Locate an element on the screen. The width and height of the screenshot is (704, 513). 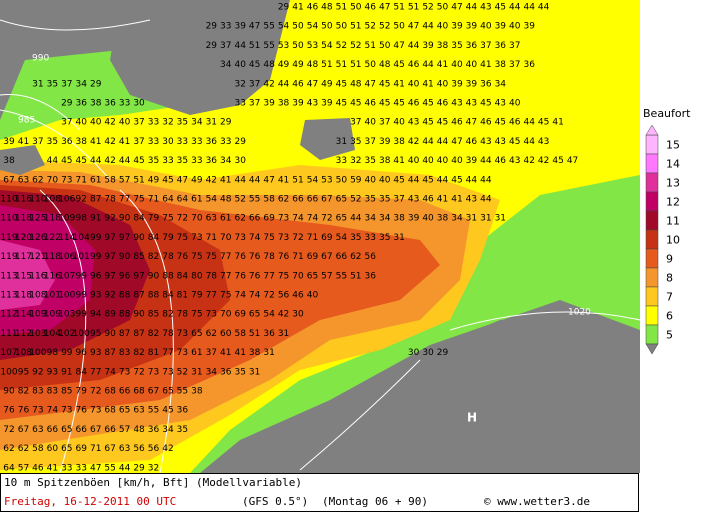
grid-value: 56 is located at coordinates (154, 449).